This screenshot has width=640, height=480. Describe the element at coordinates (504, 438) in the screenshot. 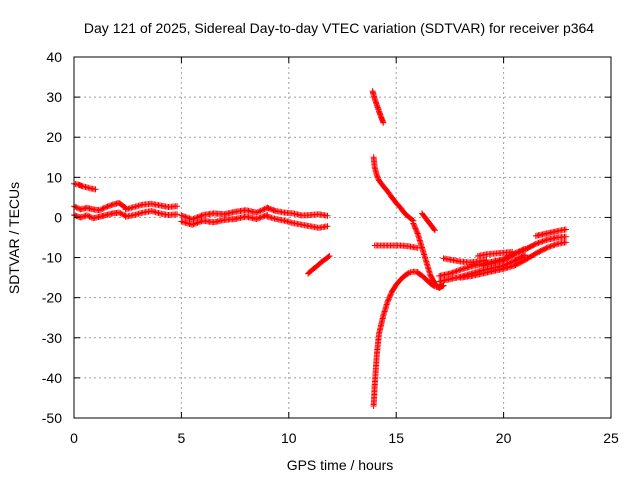

I see `x-tick-label: 20` at that location.